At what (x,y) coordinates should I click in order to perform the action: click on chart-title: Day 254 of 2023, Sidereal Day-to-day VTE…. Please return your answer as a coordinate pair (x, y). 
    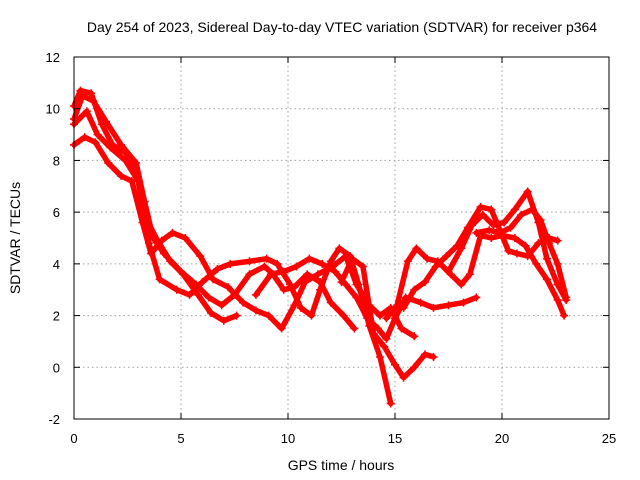
    Looking at the image, I should click on (342, 27).